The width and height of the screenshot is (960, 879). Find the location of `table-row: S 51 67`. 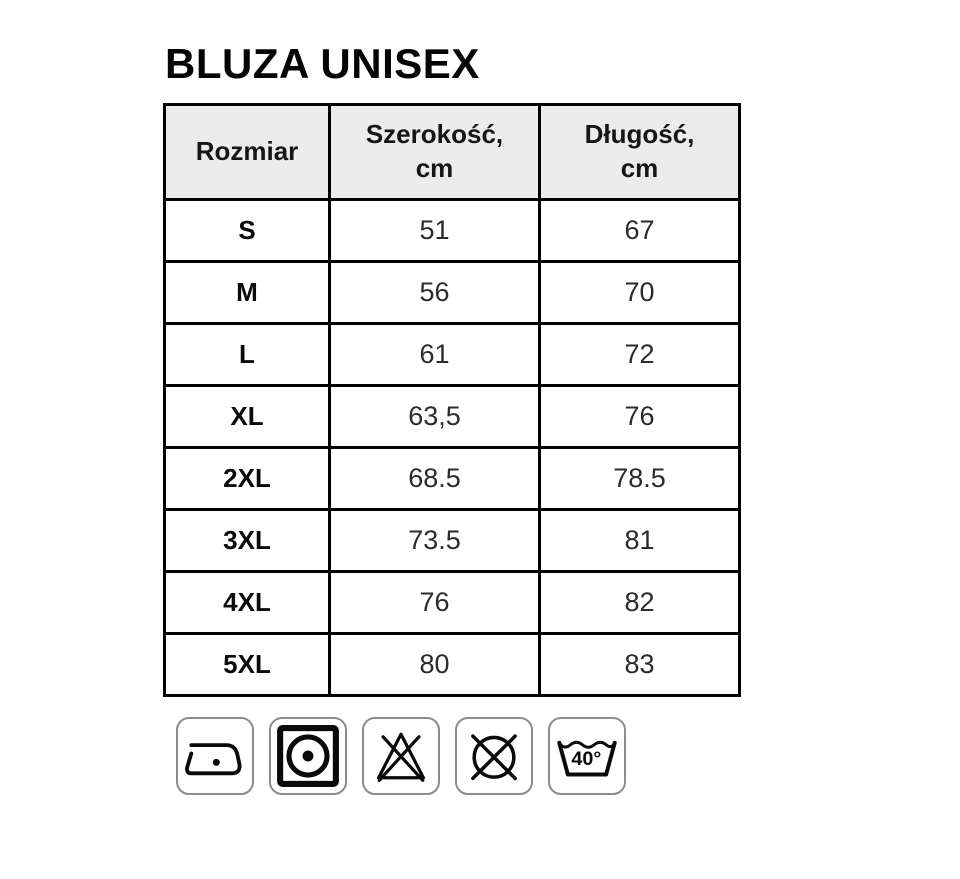

table-row: S 51 67 is located at coordinates (452, 230).